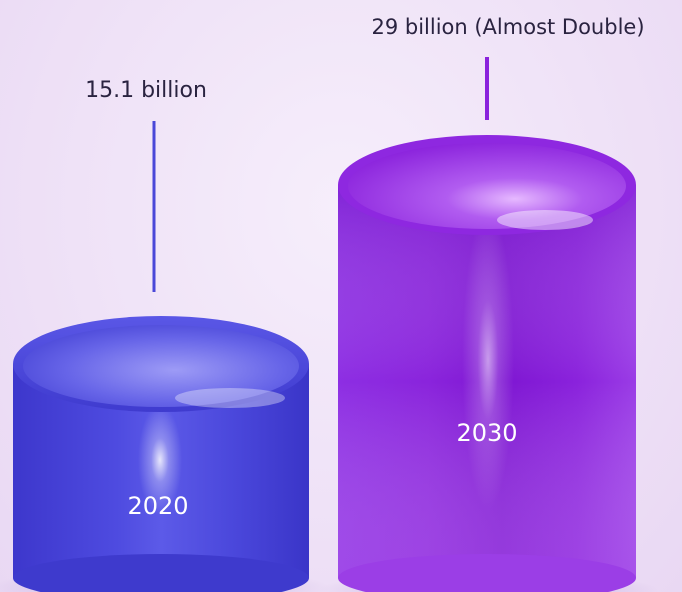  I want to click on value-label-2030: 29 billion (Almost Double), so click(507, 27).